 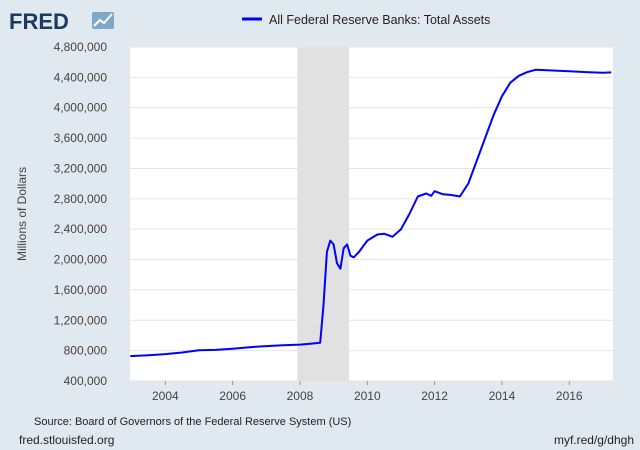 What do you see at coordinates (81, 320) in the screenshot?
I see `y-tick-label: 1,200,000` at bounding box center [81, 320].